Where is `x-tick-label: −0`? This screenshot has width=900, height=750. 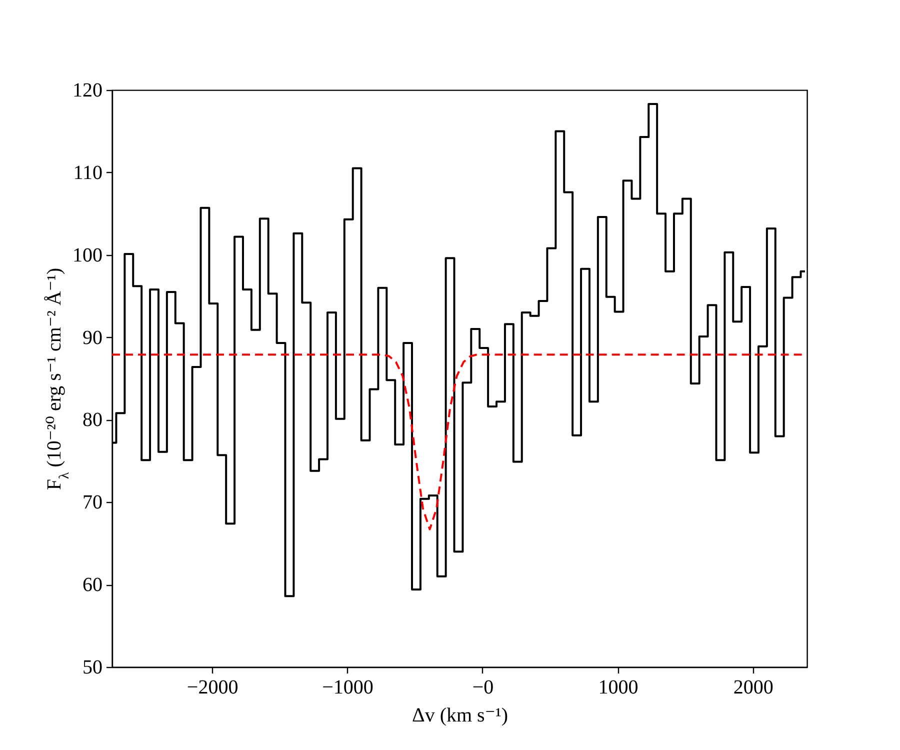
x-tick-label: −0 is located at coordinates (483, 687).